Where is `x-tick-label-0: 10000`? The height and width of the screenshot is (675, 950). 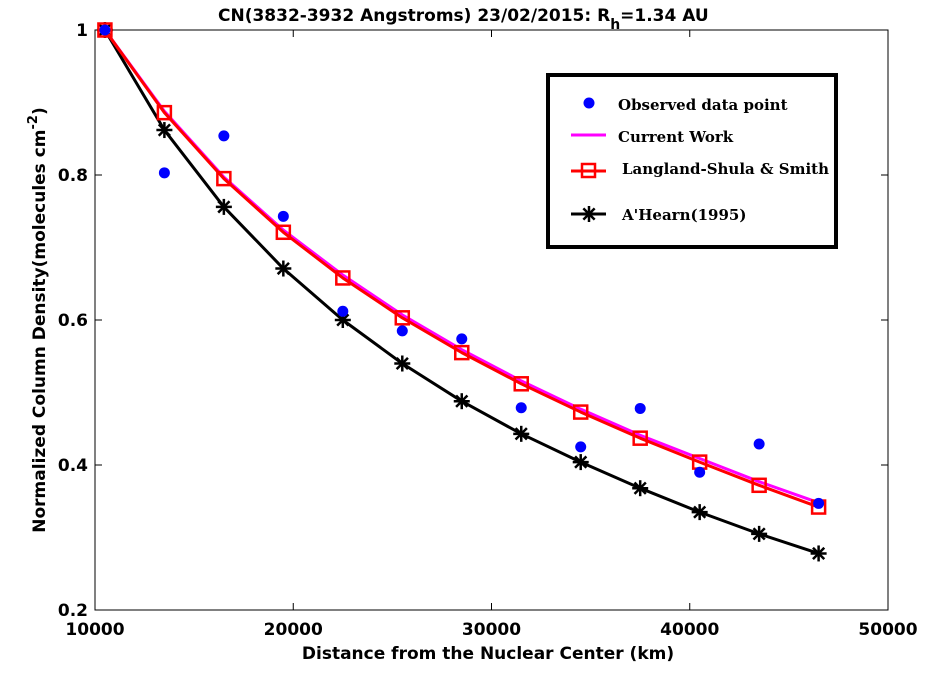 x-tick-label-0: 10000 is located at coordinates (94, 630).